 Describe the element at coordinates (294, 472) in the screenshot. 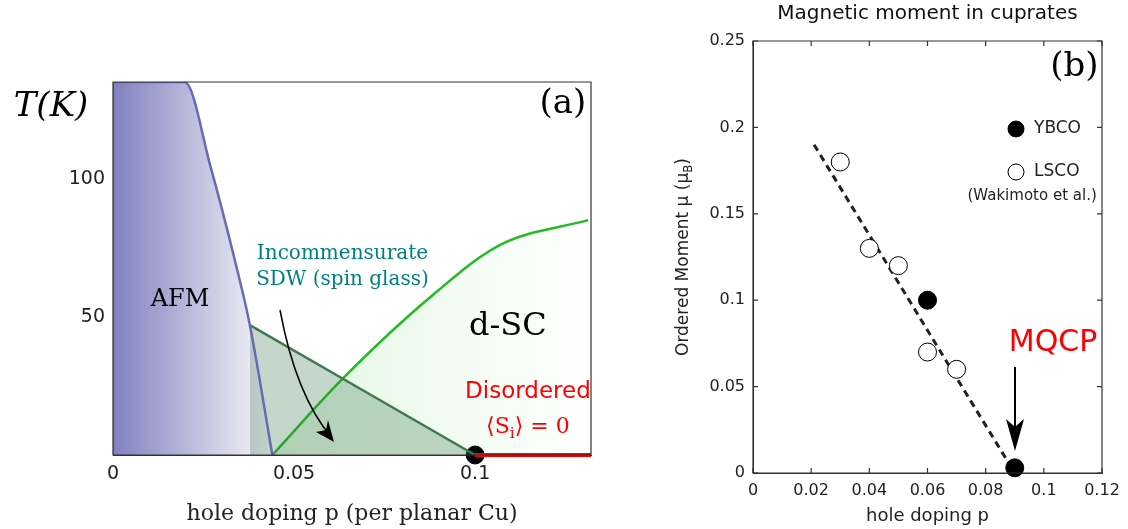

I see `x-tick-label: 0.05` at that location.